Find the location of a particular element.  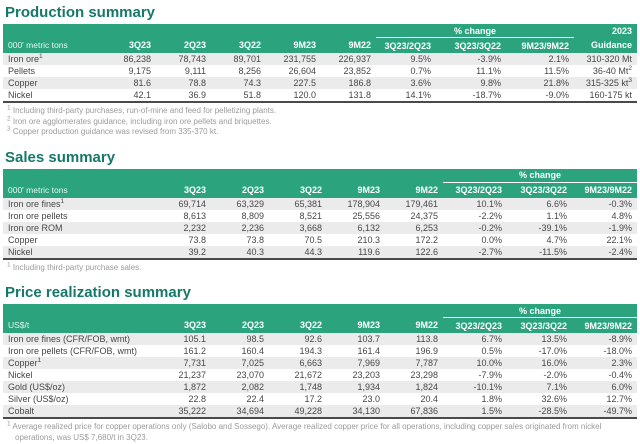

value-cell: 210.3 is located at coordinates (368, 239).